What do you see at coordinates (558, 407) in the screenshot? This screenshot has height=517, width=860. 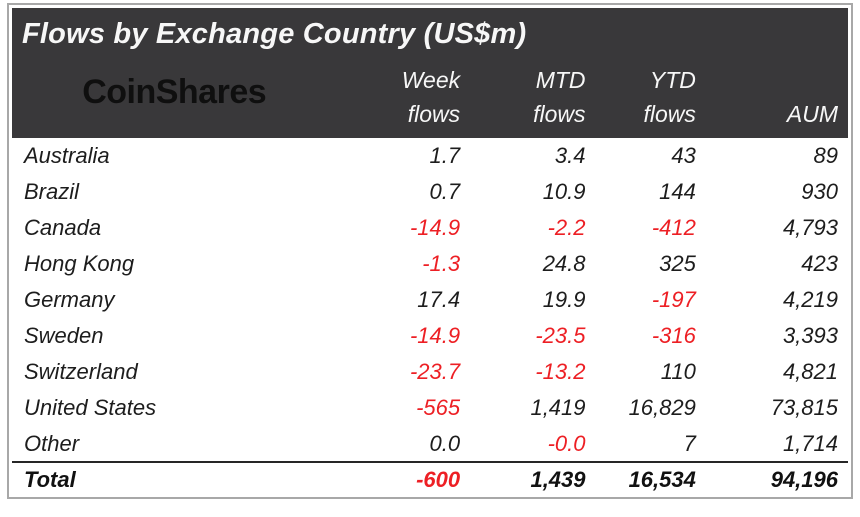 I see `mtd-flows-cell: 1,419` at bounding box center [558, 407].